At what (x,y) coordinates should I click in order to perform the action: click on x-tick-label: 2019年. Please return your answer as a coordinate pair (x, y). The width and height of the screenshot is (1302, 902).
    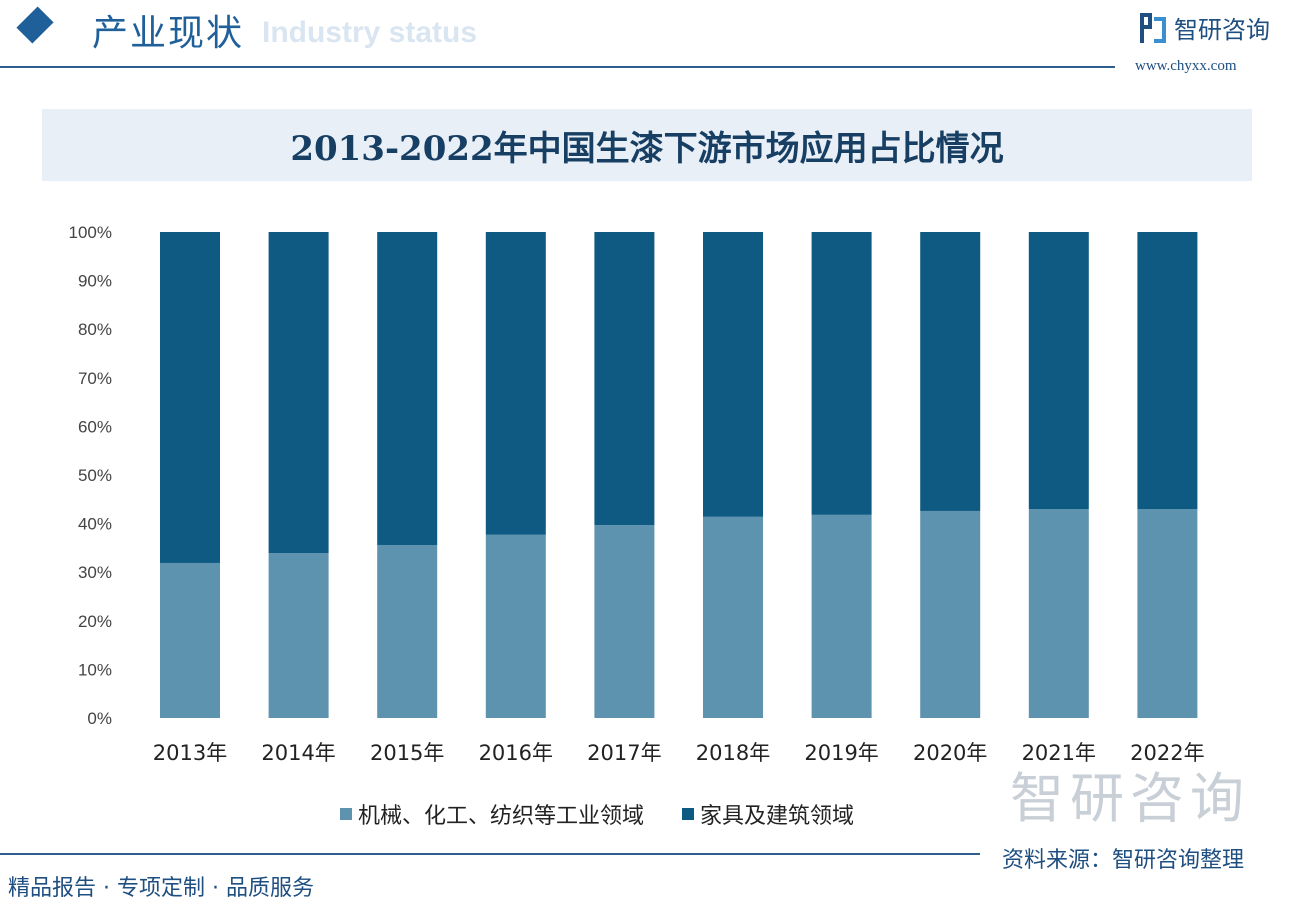
    Looking at the image, I should click on (841, 753).